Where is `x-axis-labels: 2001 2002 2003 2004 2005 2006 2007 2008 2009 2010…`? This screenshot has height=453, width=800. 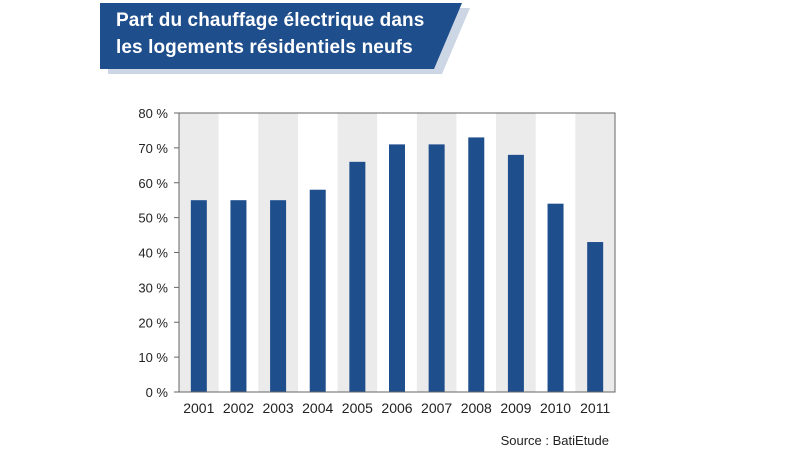
x-axis-labels: 2001 2002 2003 2004 2005 2006 2007 2008 2009 2010… is located at coordinates (396, 408).